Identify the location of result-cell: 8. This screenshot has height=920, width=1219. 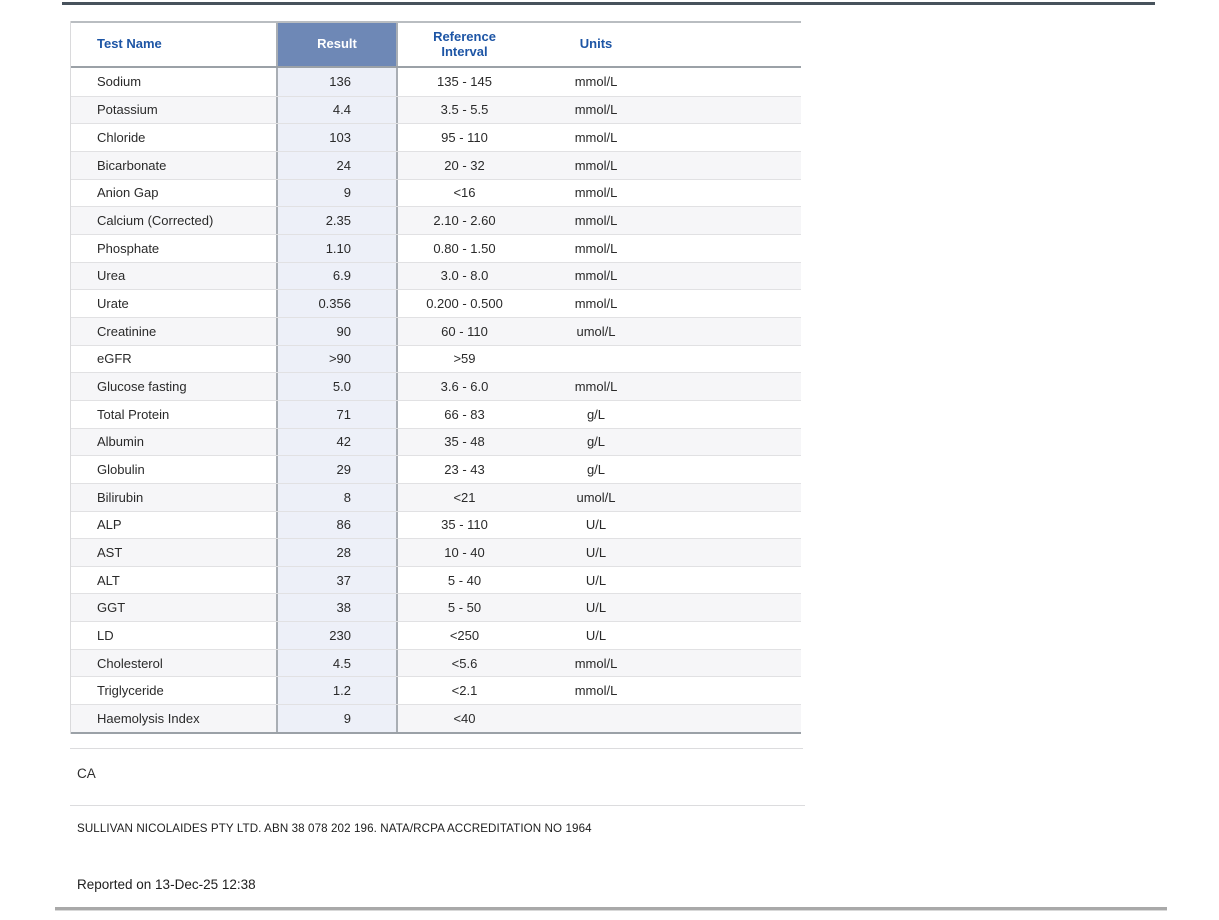
(337, 497).